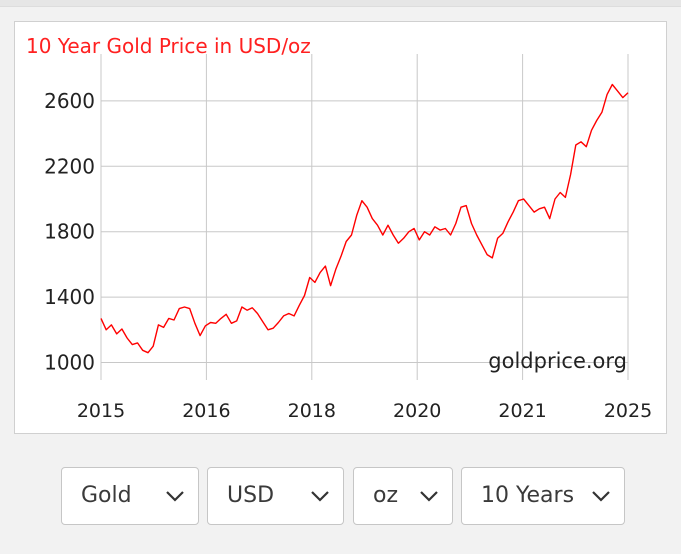 The height and width of the screenshot is (554, 681). What do you see at coordinates (106, 495) in the screenshot?
I see `metal-select-value: Gold` at bounding box center [106, 495].